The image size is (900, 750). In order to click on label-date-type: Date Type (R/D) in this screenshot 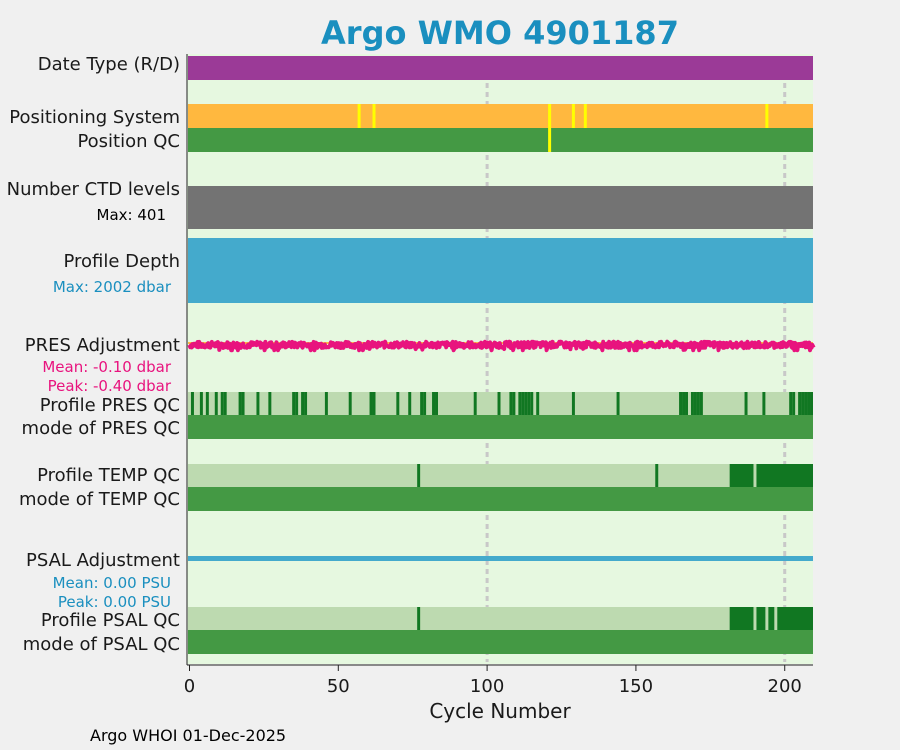, I will do `click(109, 64)`.